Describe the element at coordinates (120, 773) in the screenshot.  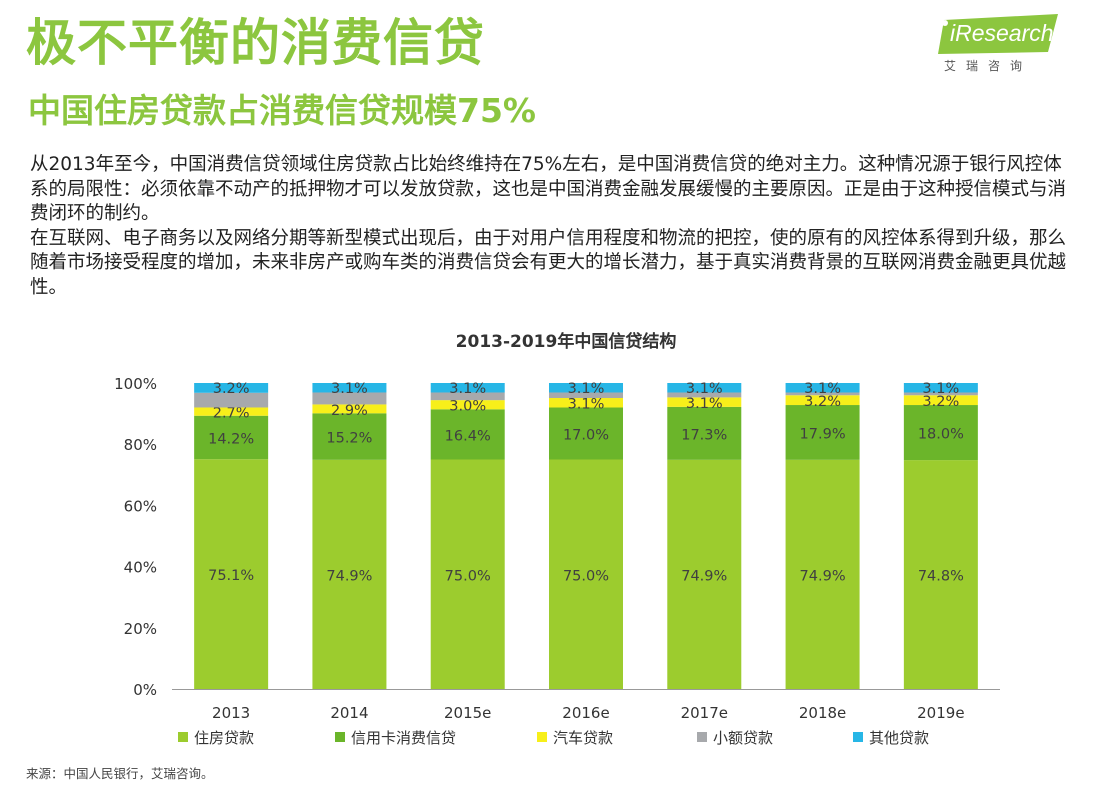
I see `source-note: 来源：中国人民银行，艾瑞咨询。` at that location.